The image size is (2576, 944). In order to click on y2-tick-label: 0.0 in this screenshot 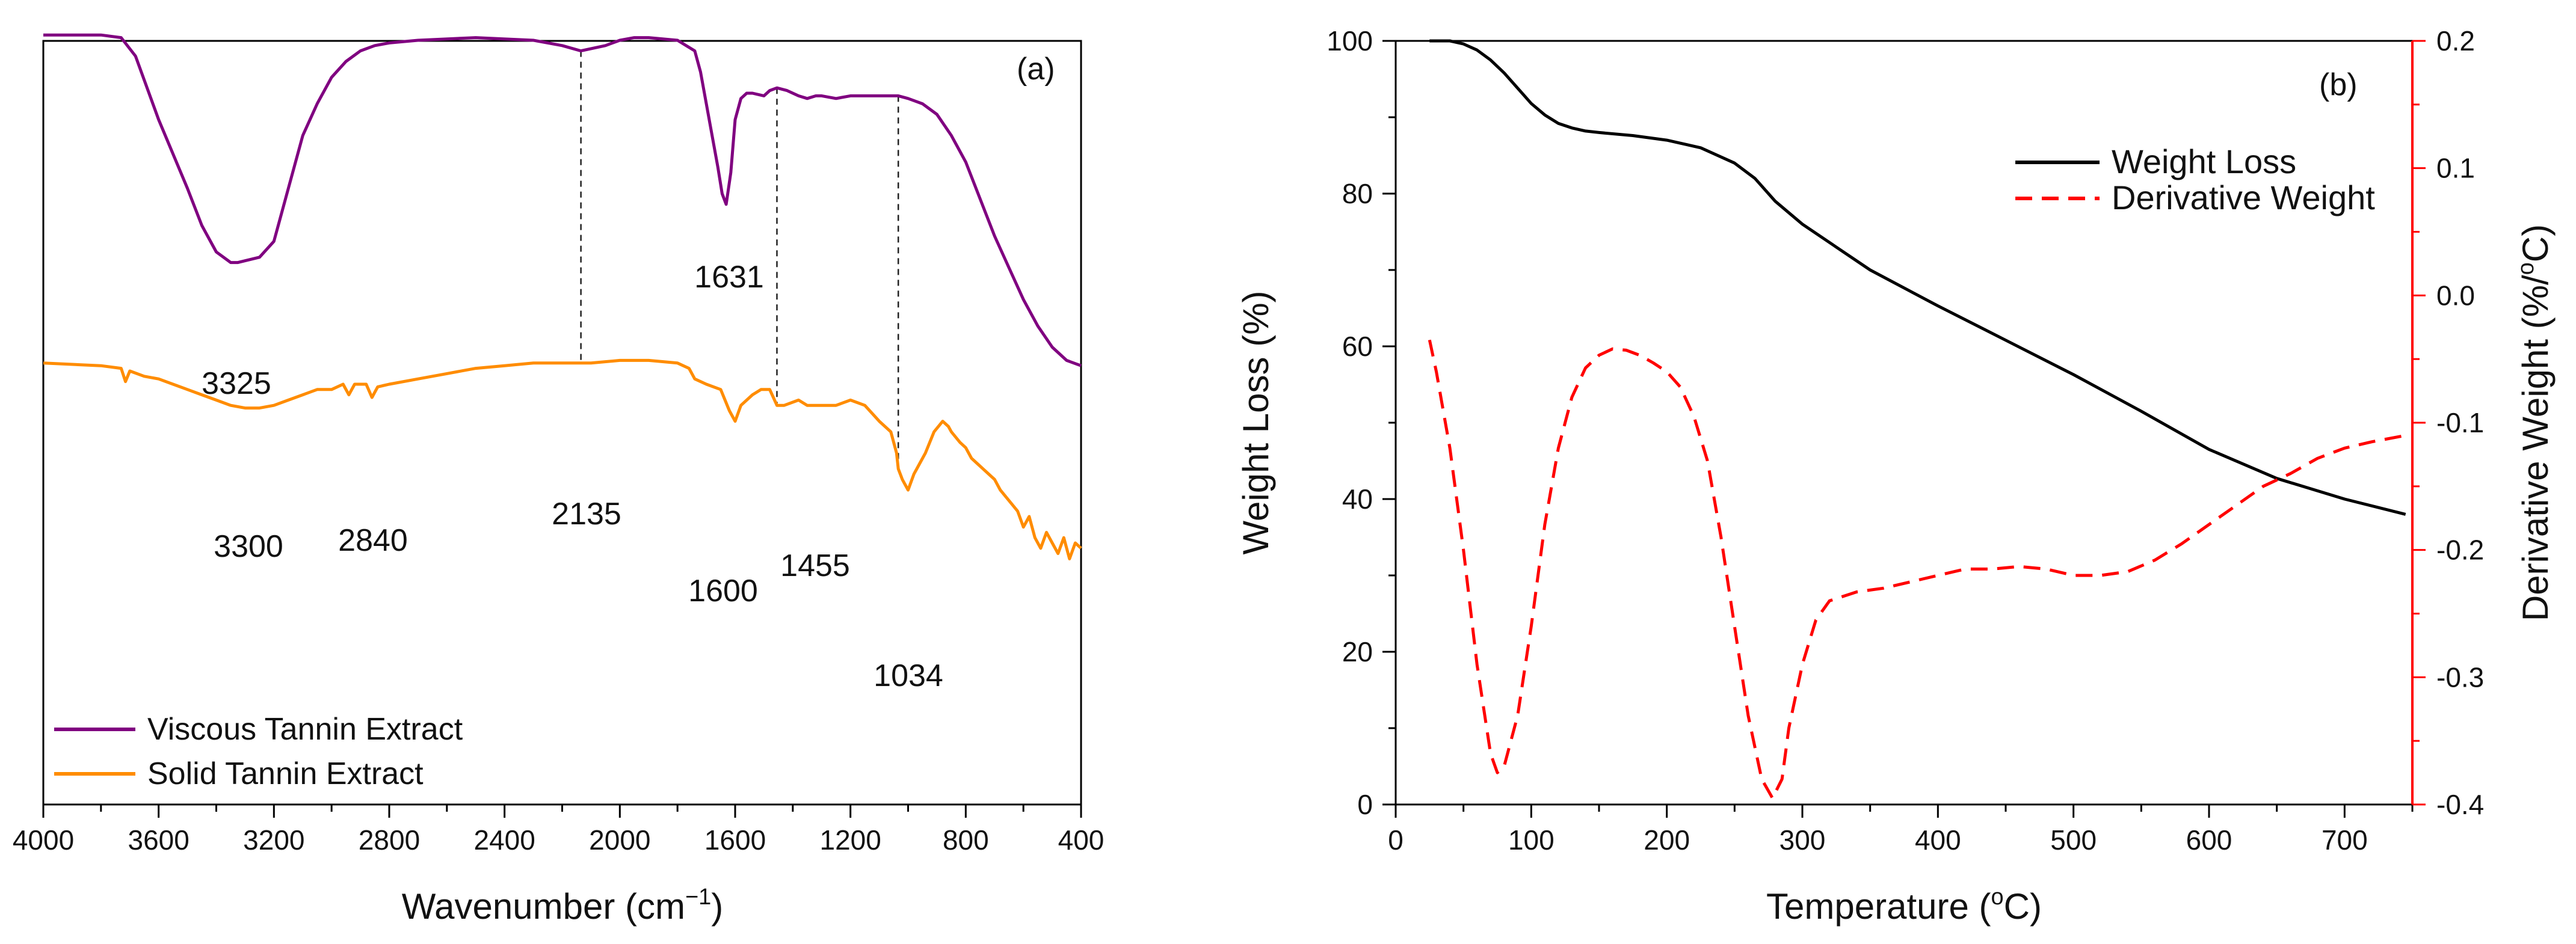, I will do `click(2455, 295)`.